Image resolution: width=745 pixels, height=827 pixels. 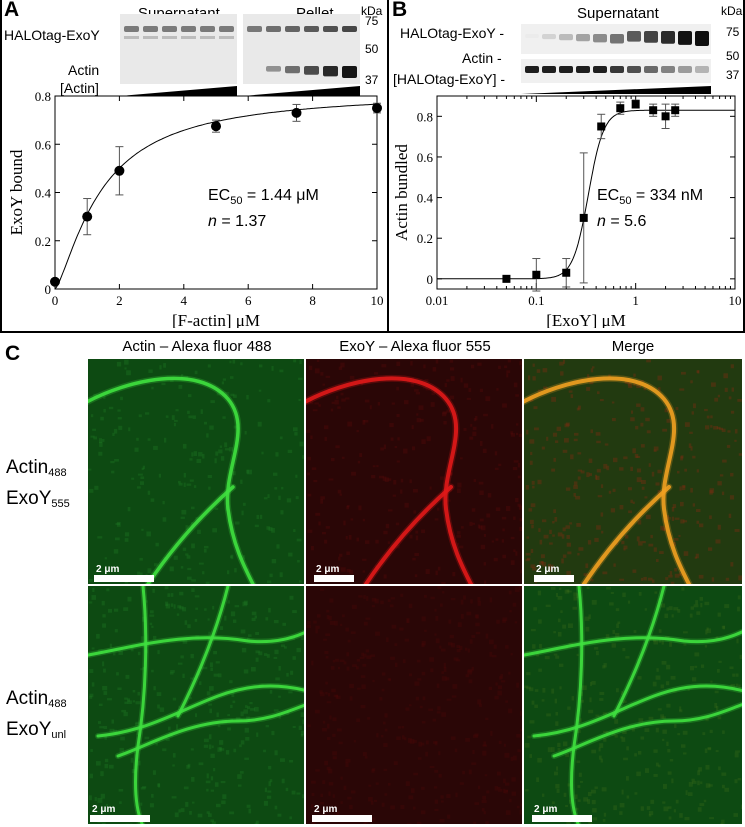 I want to click on scale-bar-line, so click(x=124, y=578).